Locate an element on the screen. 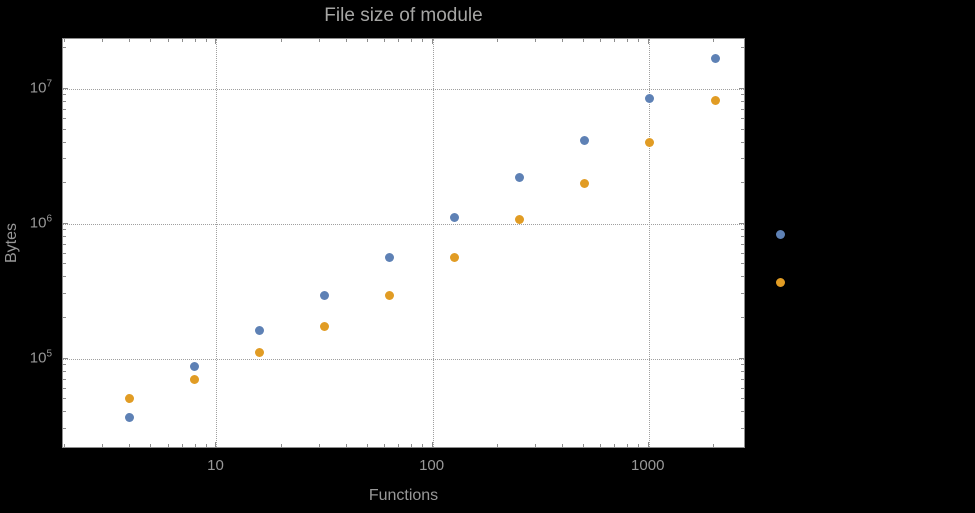  x-axis-label: Functions is located at coordinates (403, 495).